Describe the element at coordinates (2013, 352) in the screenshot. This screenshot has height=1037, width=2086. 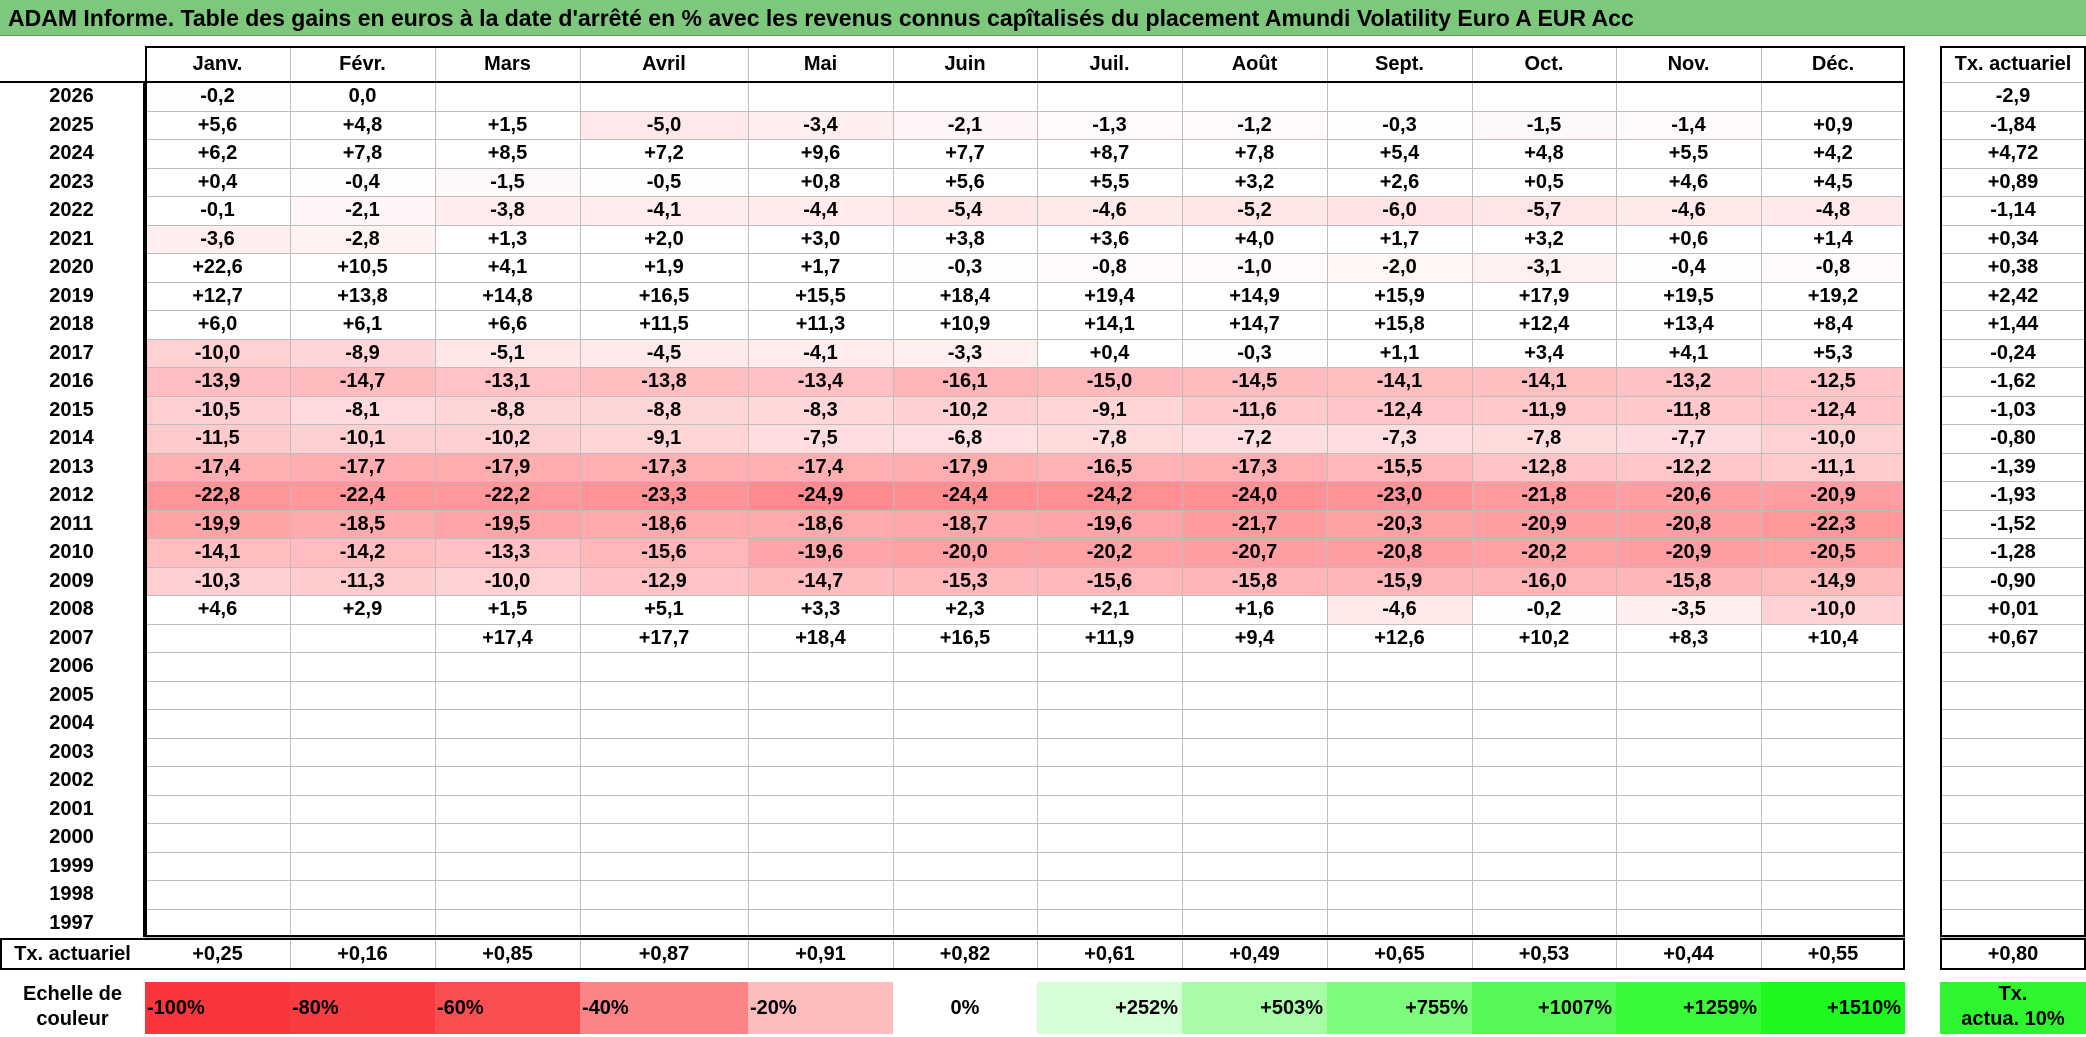
I see `annual-rate-value: -0,24` at that location.